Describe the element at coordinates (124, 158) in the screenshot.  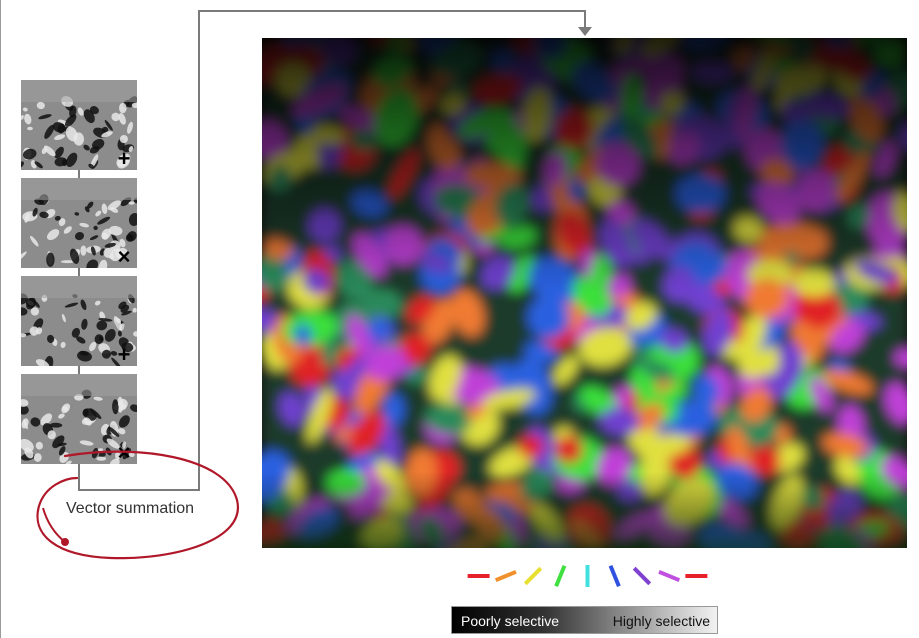
I see `stimulus-orientation-icon: +` at that location.